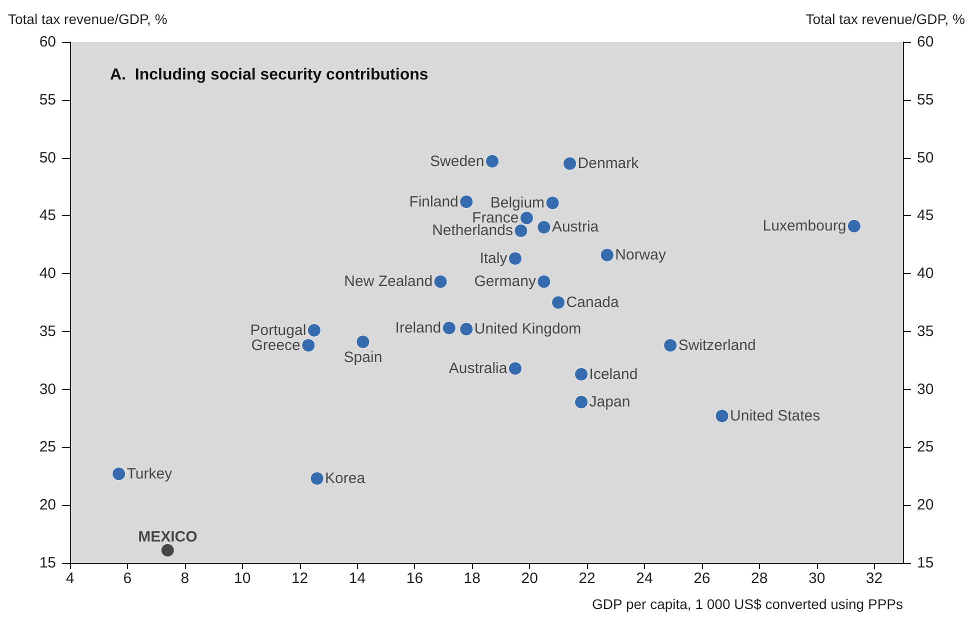 This screenshot has height=622, width=977. What do you see at coordinates (644, 578) in the screenshot?
I see `x-tick-label: 24` at bounding box center [644, 578].